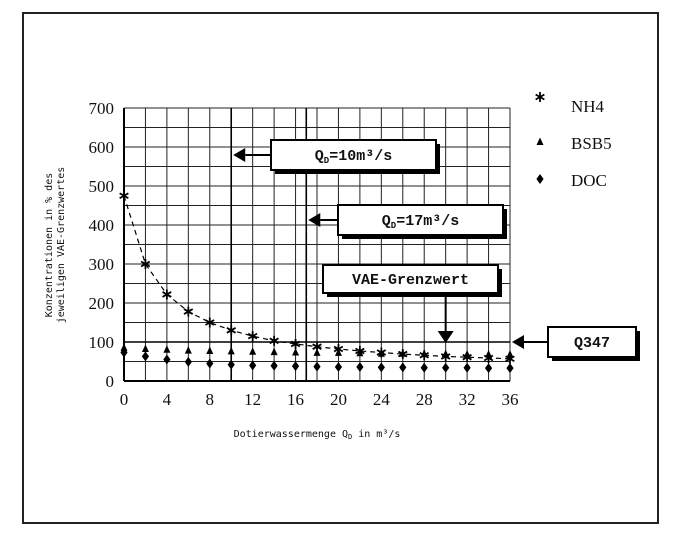 The height and width of the screenshot is (536, 683). I want to click on callout-text: QD=17m³/s, so click(420, 222).